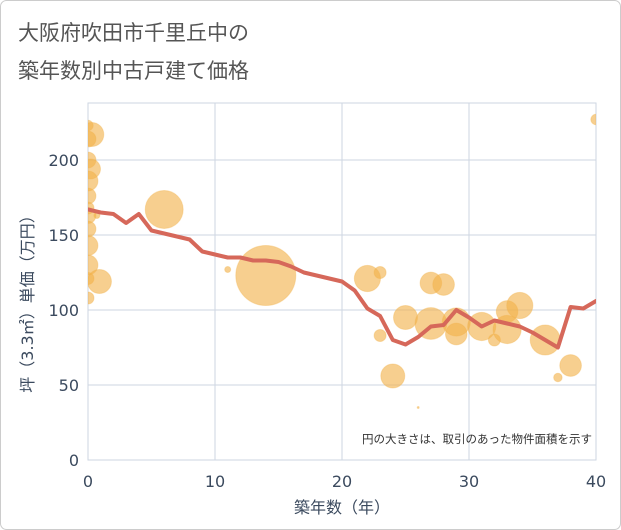 Image resolution: width=621 pixels, height=530 pixels. Describe the element at coordinates (63, 235) in the screenshot. I see `y-tick-label: 150` at that location.